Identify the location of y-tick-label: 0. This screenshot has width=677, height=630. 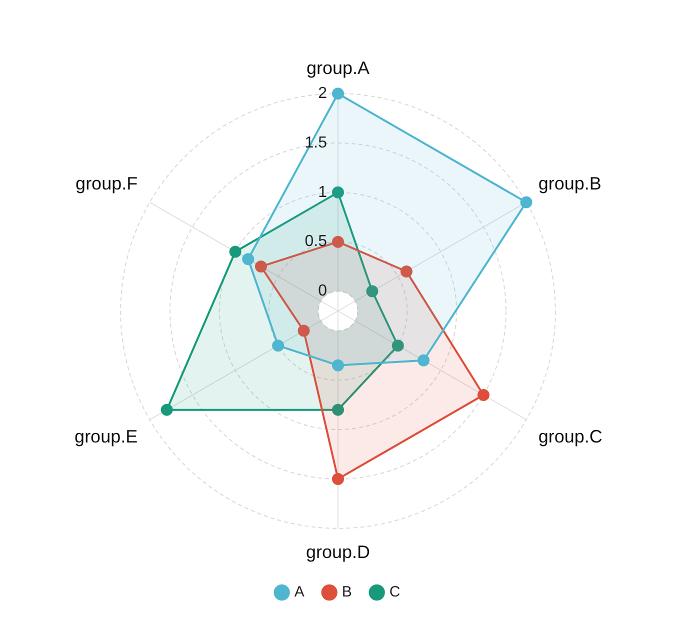
(323, 291).